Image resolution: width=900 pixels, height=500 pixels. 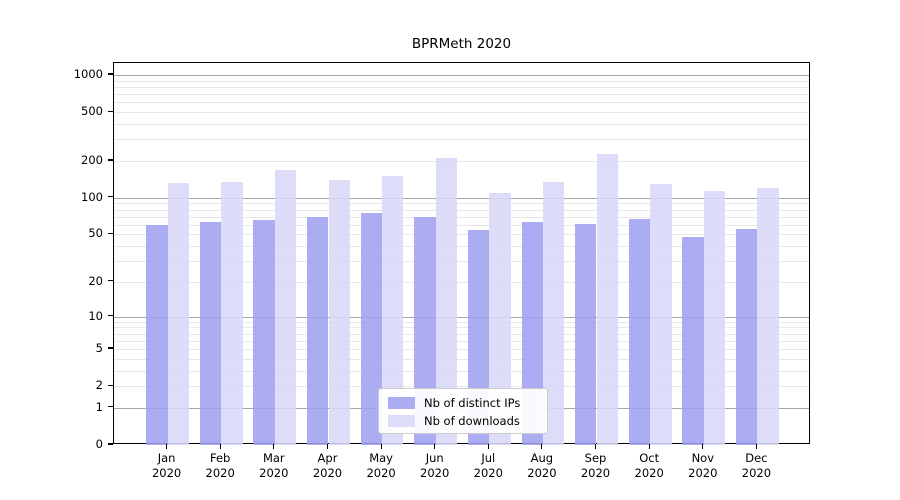 I want to click on x-tick-month: Mar, so click(x=273, y=458).